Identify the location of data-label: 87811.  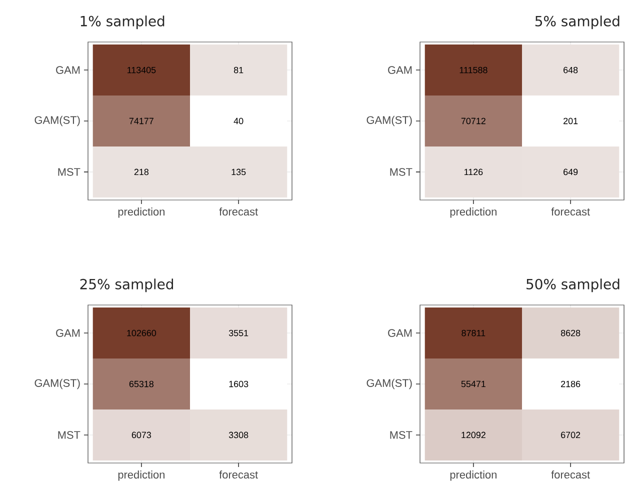
(474, 333).